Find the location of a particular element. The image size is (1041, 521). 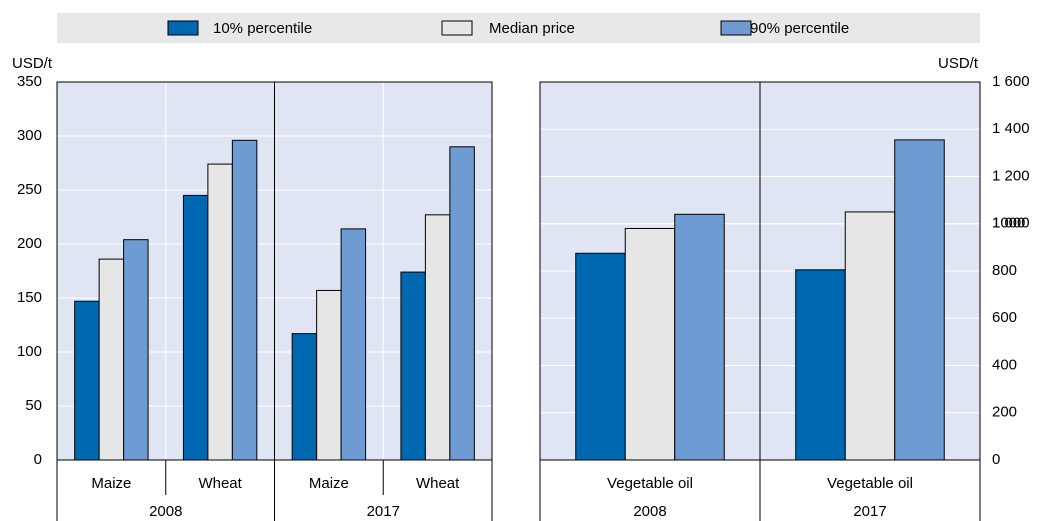

y-tick-label: 1 200 is located at coordinates (1011, 175).